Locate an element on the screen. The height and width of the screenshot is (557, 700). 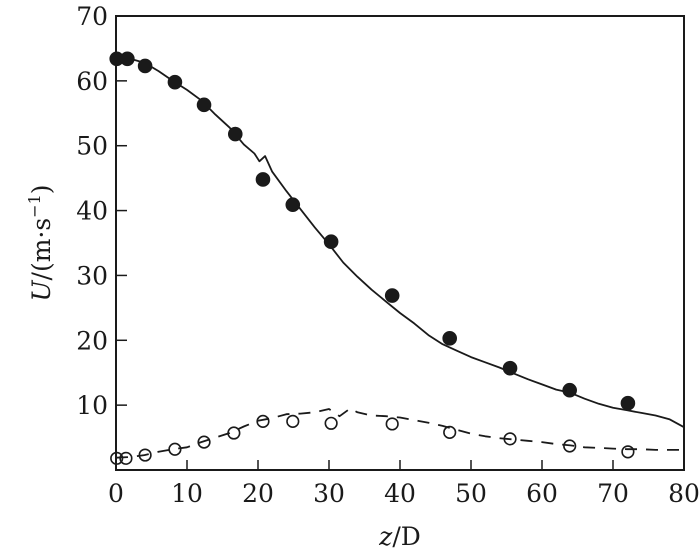
x-tick-label: 80 is located at coordinates (684, 493).